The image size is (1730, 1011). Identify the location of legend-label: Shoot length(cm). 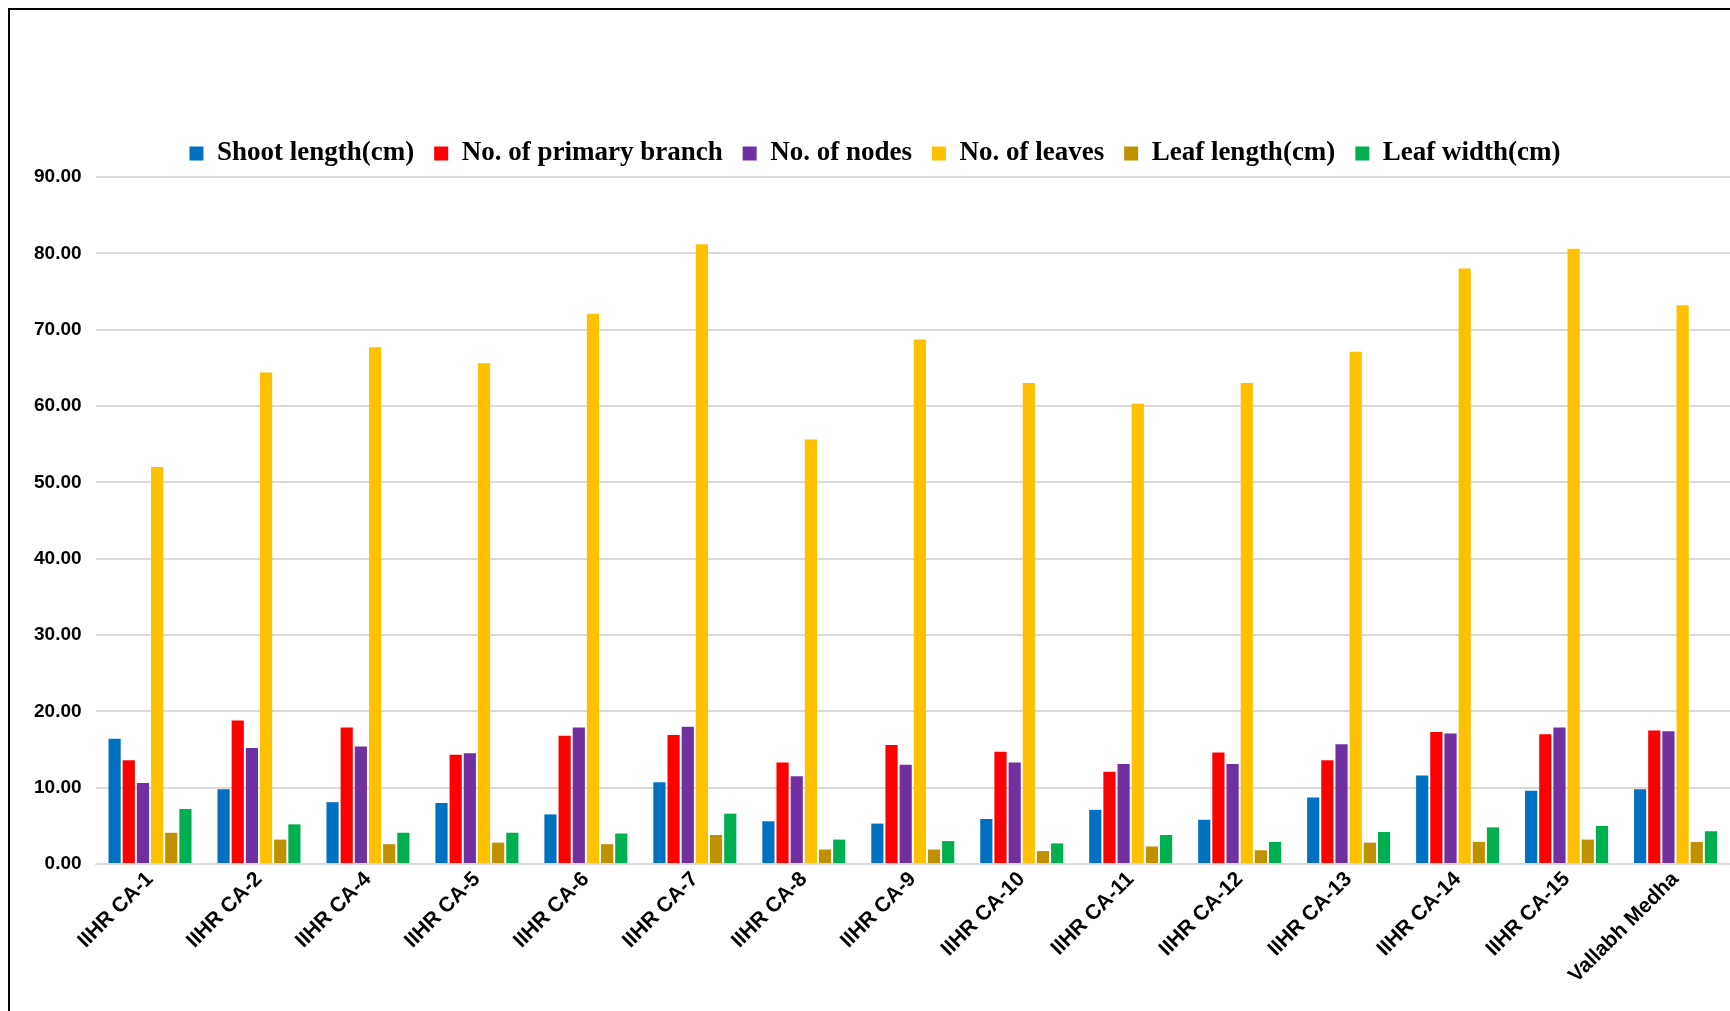
(315, 151).